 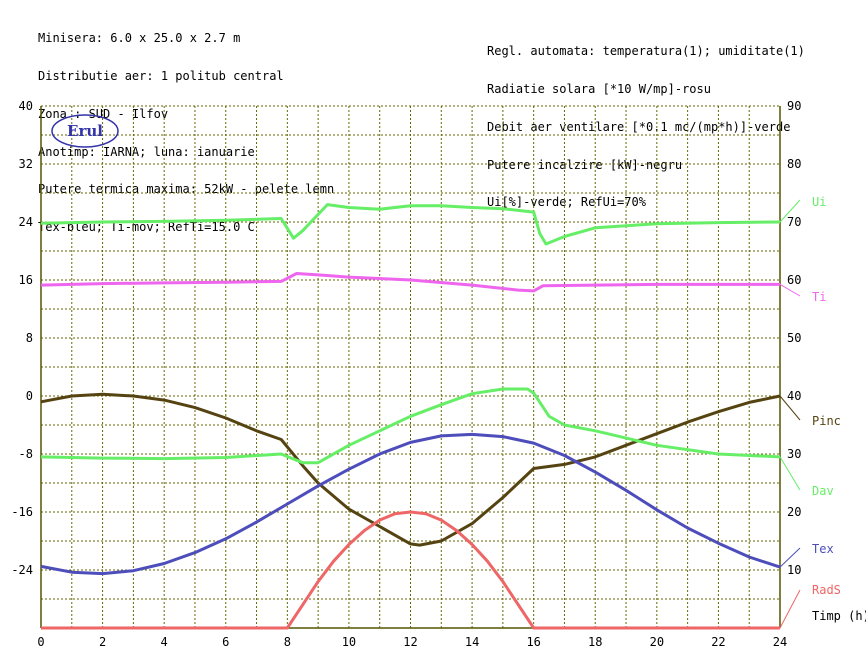 I want to click on header-line-heating: Putere incalzire [kW]-negru, so click(x=585, y=164).